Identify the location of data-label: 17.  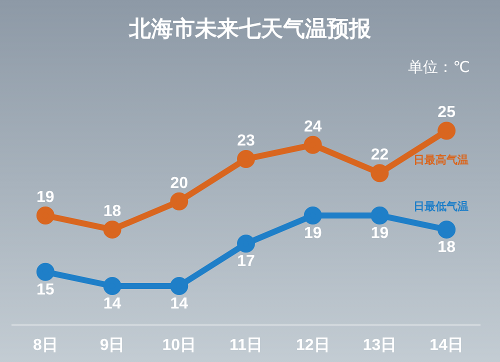
(246, 261).